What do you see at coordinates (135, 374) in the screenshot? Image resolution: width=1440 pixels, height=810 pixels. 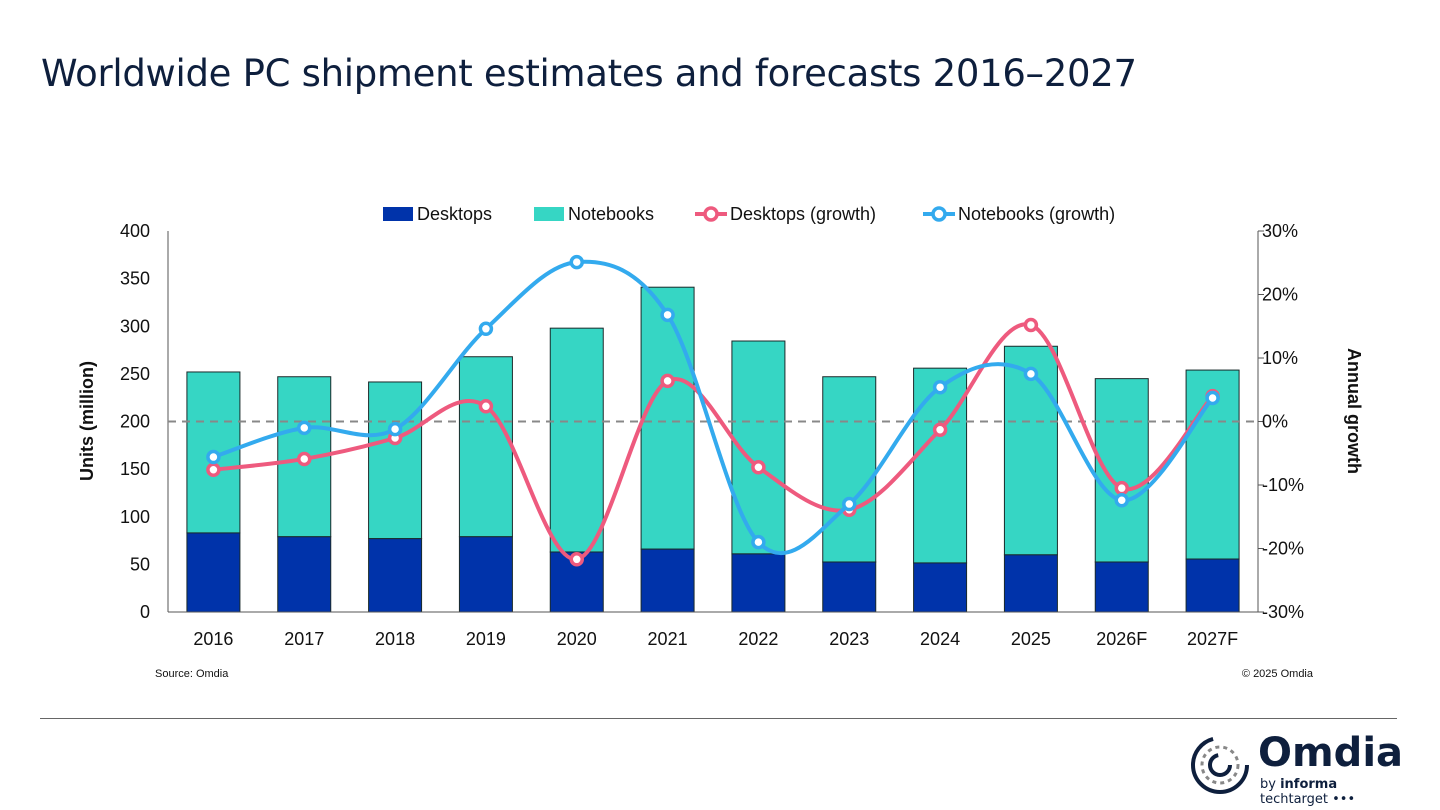 I see `y-tick-label: 250` at bounding box center [135, 374].